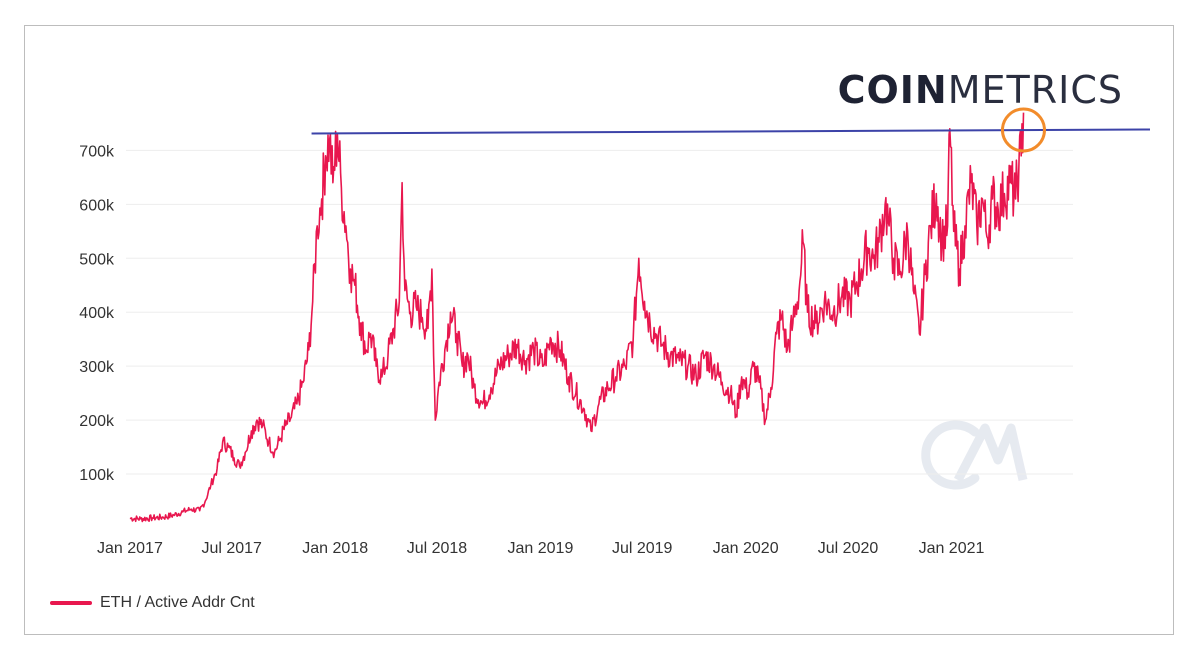 Image resolution: width=1200 pixels, height=662 pixels. I want to click on y-tick-label: 700k, so click(97, 151).